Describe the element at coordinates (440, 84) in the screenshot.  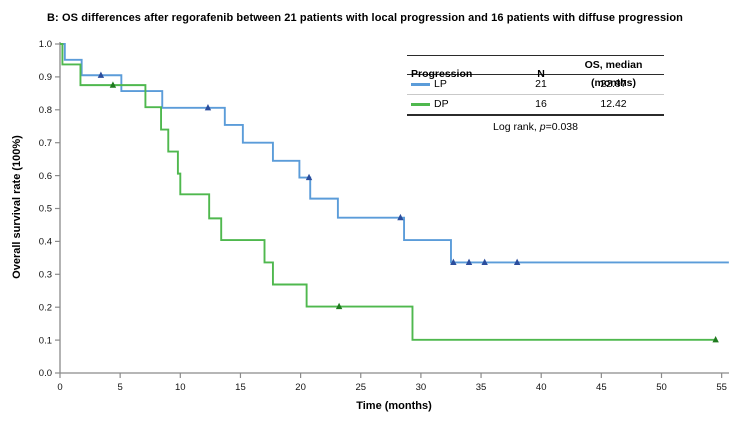
I see `lp-label: LP` at that location.